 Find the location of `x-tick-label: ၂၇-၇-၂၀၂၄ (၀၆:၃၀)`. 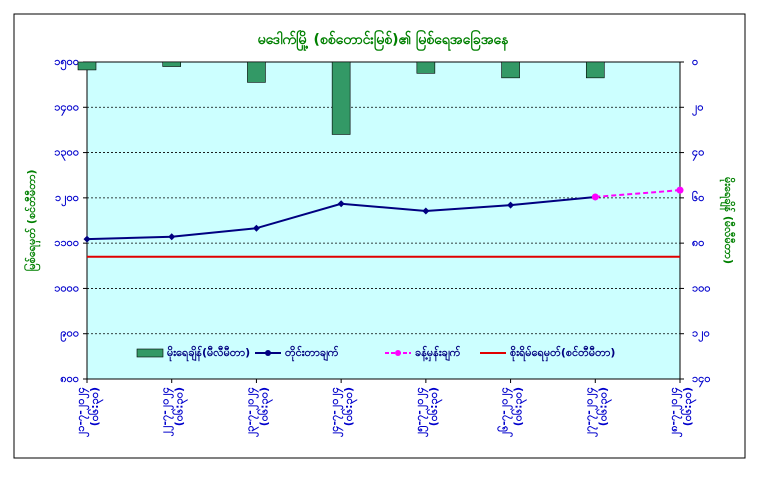

x-tick-label: ၂၇-၇-၂၀၂၄ (၀၆:၃၀) is located at coordinates (597, 412).